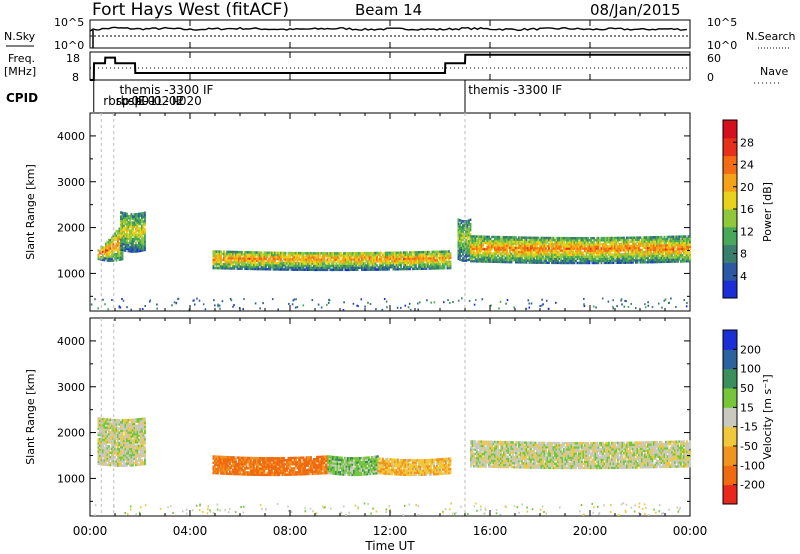  Describe the element at coordinates (747, 187) in the screenshot. I see `colorbar-tick-label: 20` at that location.